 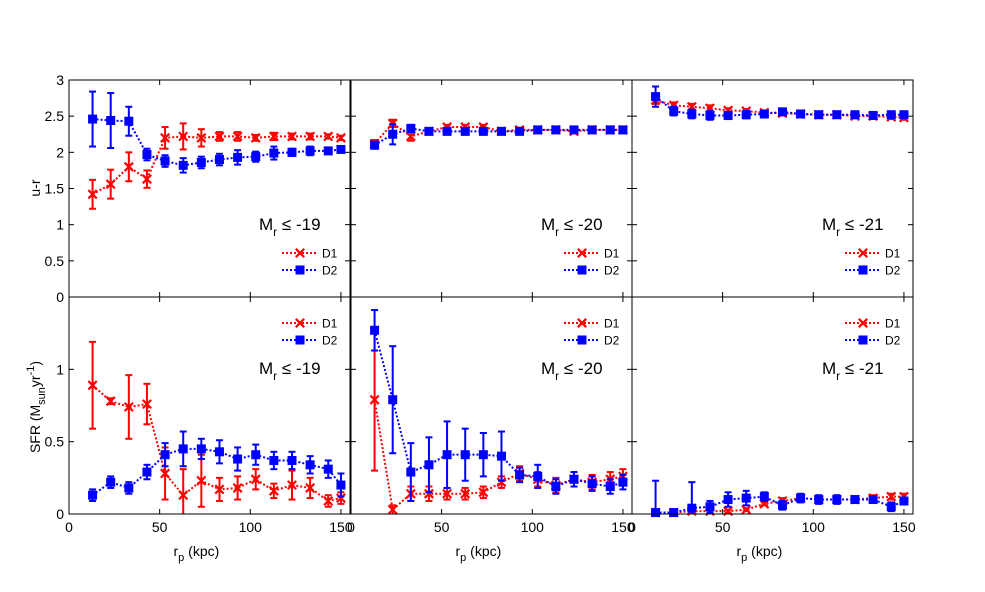 What do you see at coordinates (893, 324) in the screenshot?
I see `legend-label: D1` at bounding box center [893, 324].